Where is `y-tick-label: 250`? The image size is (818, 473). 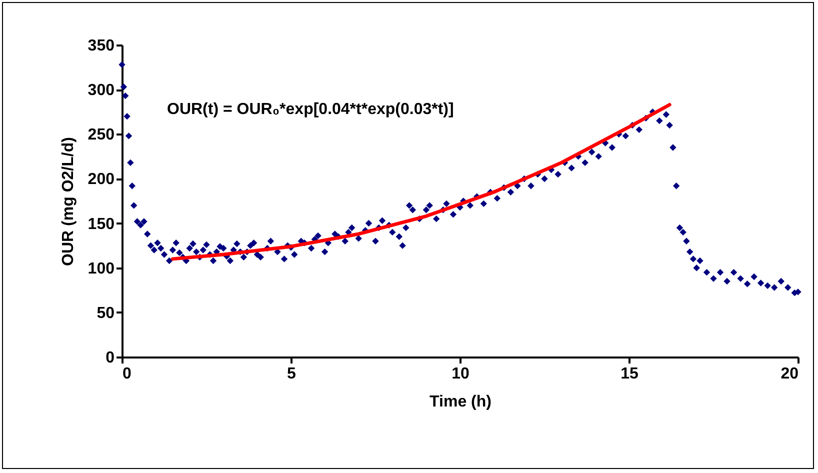 y-tick-label: 250 is located at coordinates (101, 135).